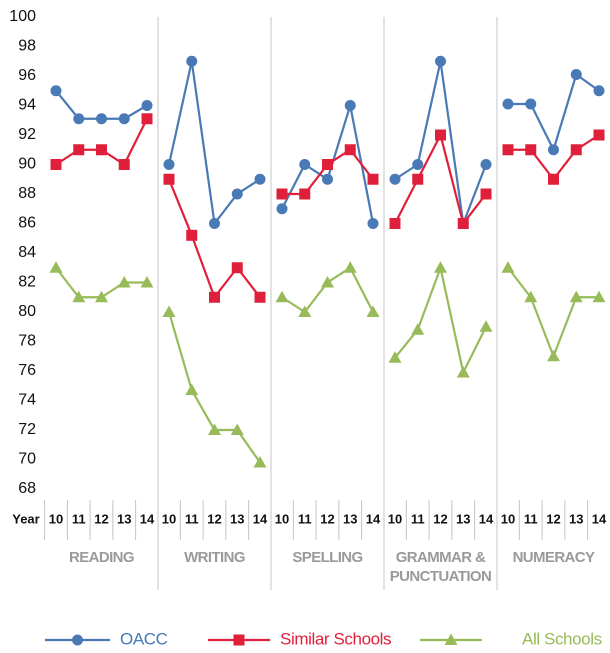  What do you see at coordinates (27, 46) in the screenshot?
I see `y-tick-label: 98` at bounding box center [27, 46].